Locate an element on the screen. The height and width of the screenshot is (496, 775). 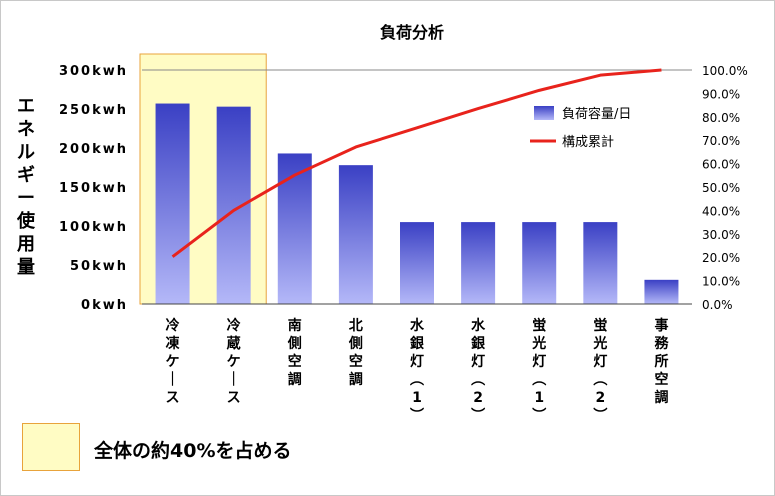
y-axis-label-char: ル is located at coordinates (26, 152).